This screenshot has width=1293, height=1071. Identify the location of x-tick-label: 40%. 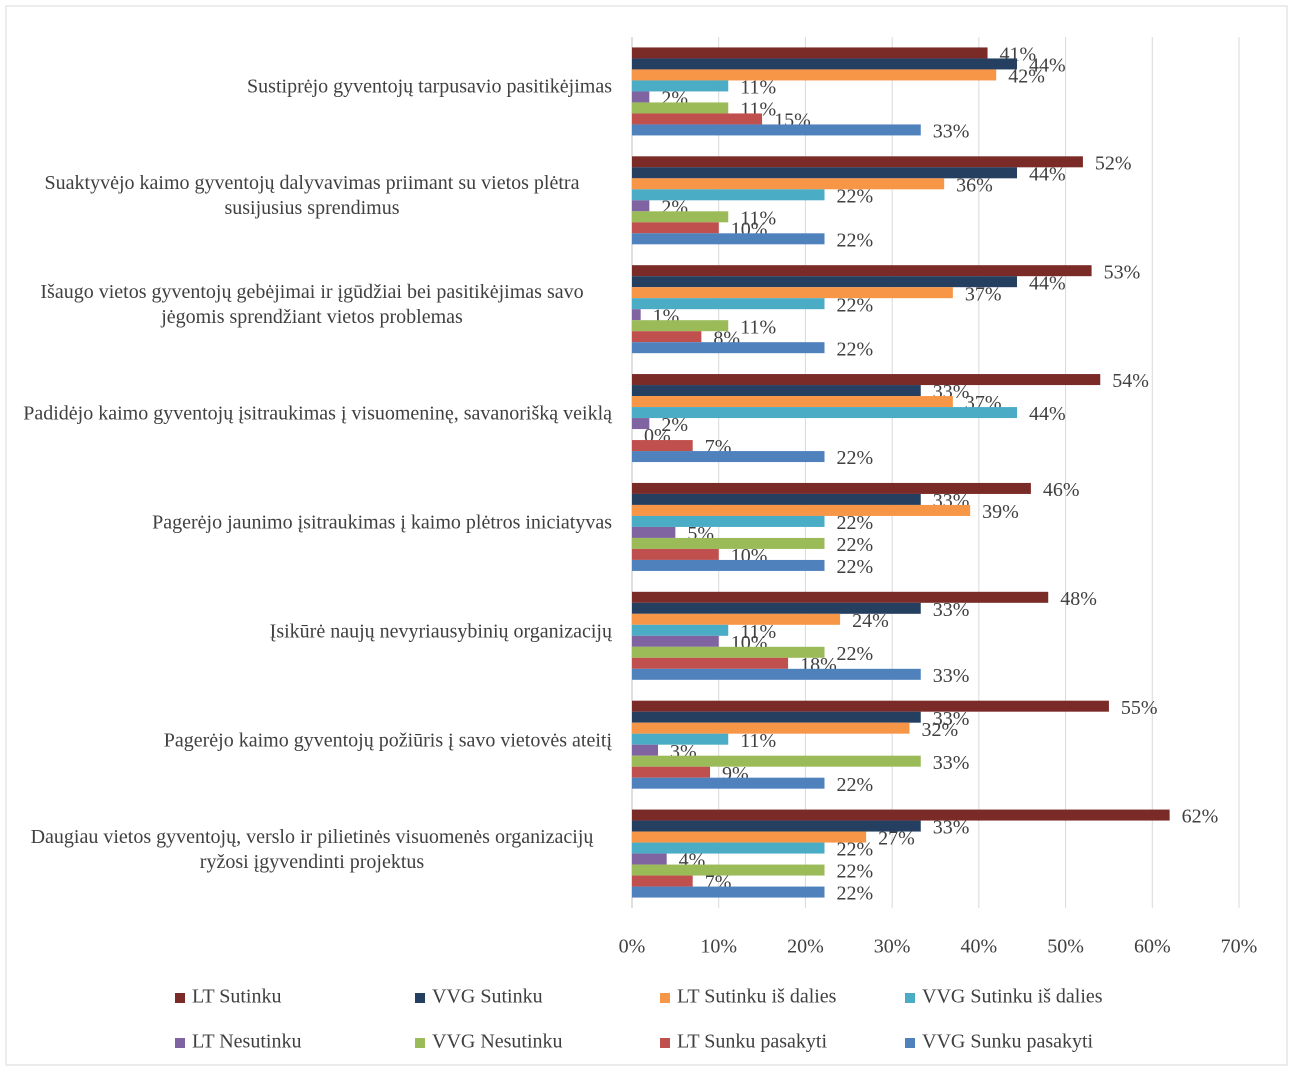
(979, 947).